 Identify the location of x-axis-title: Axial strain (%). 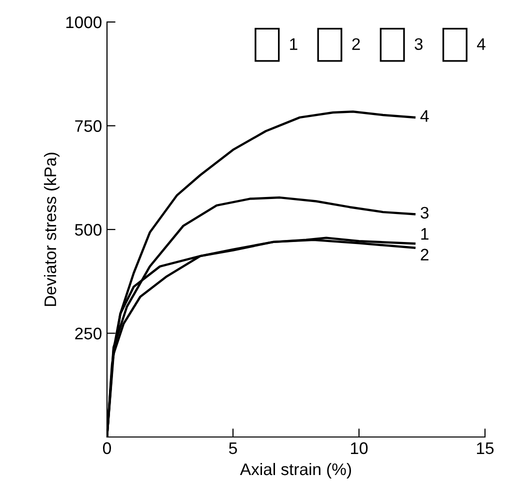
(295, 470).